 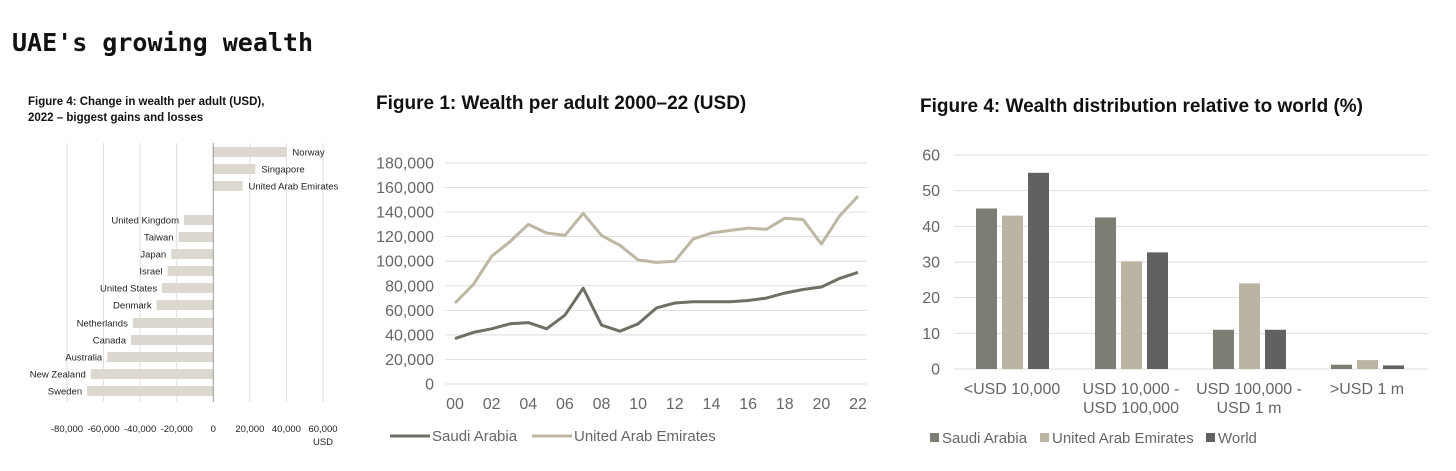 What do you see at coordinates (150, 272) in the screenshot?
I see `category-label: Israel` at bounding box center [150, 272].